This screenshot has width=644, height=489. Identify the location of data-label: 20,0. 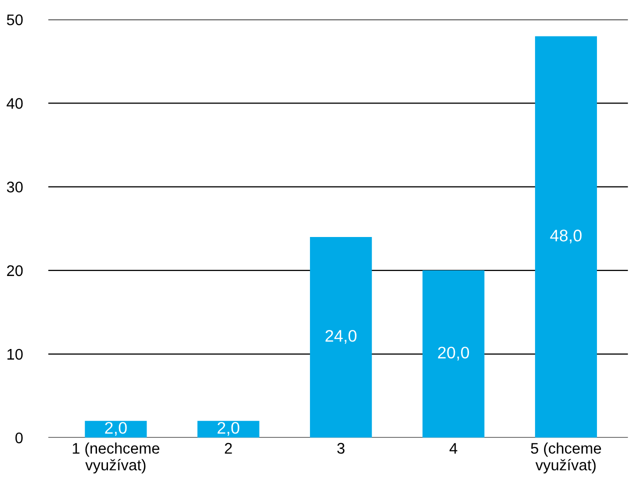
(454, 353).